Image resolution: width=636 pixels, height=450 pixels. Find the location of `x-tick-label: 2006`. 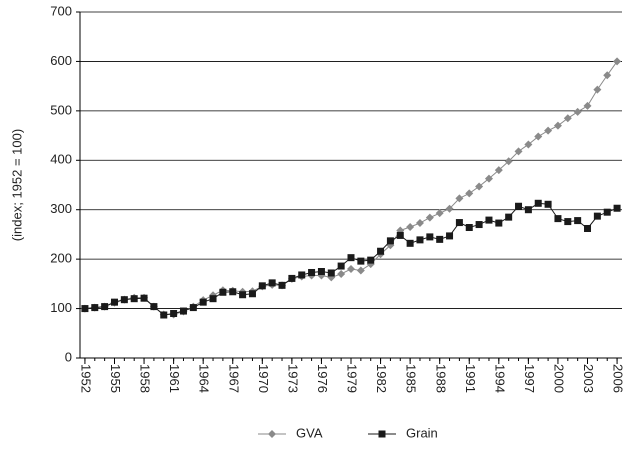

x-tick-label: 2006 is located at coordinates (618, 378).